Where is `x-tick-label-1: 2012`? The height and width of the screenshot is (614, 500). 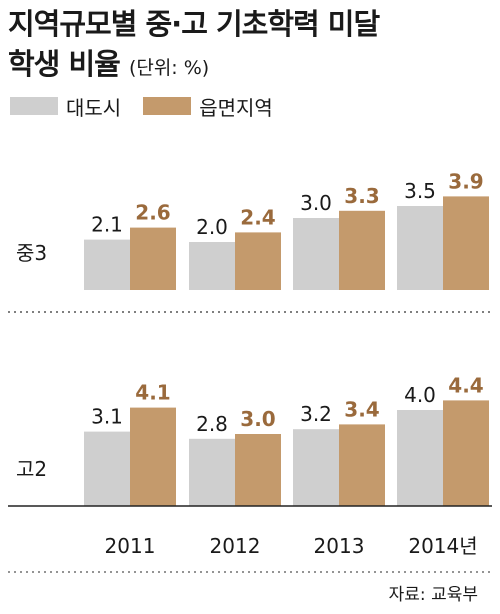 x-tick-label-1: 2012 is located at coordinates (235, 546).